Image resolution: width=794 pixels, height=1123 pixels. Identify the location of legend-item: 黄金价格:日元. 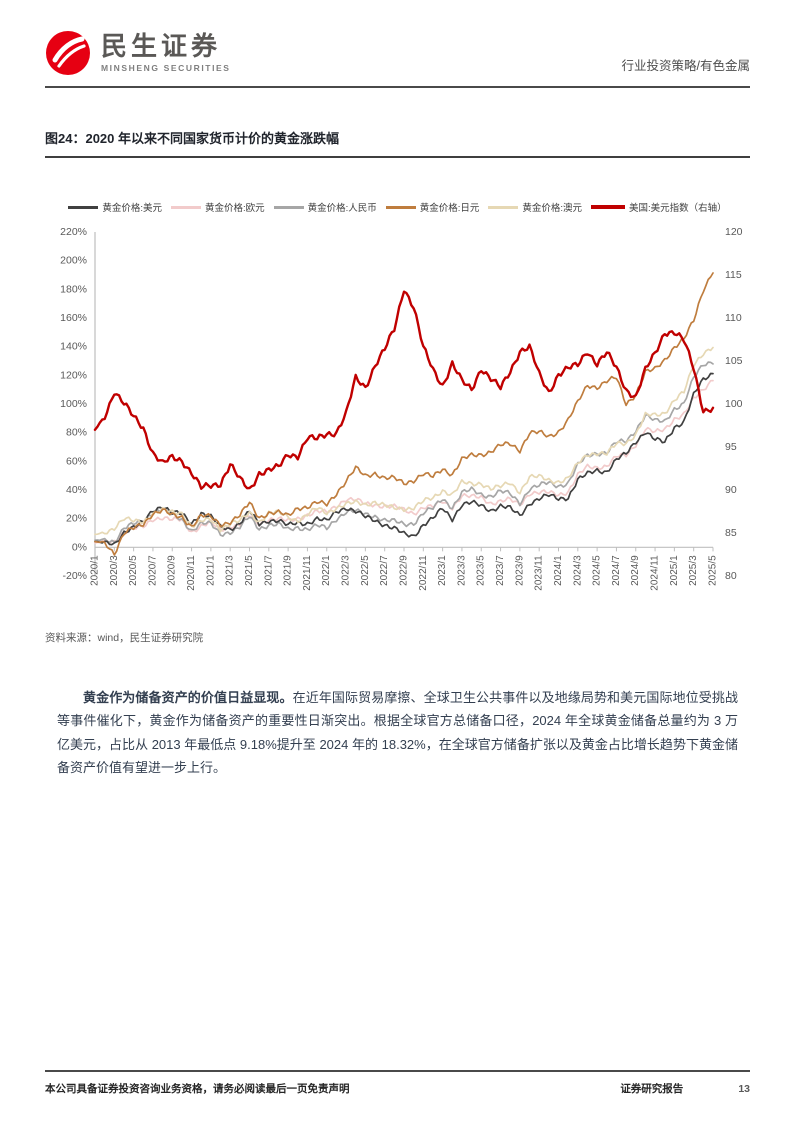
(432, 207).